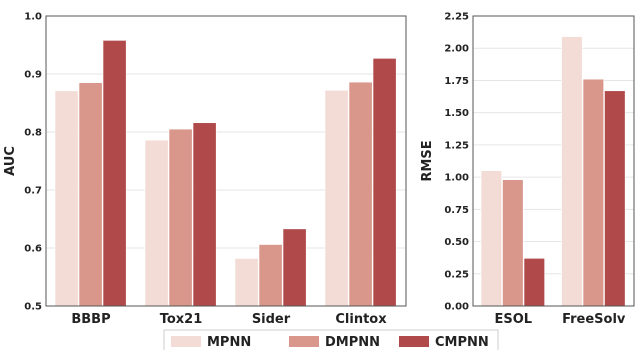 The image size is (639, 350). What do you see at coordinates (181, 319) in the screenshot?
I see `x-tick-label-tox21: Tox21` at bounding box center [181, 319].